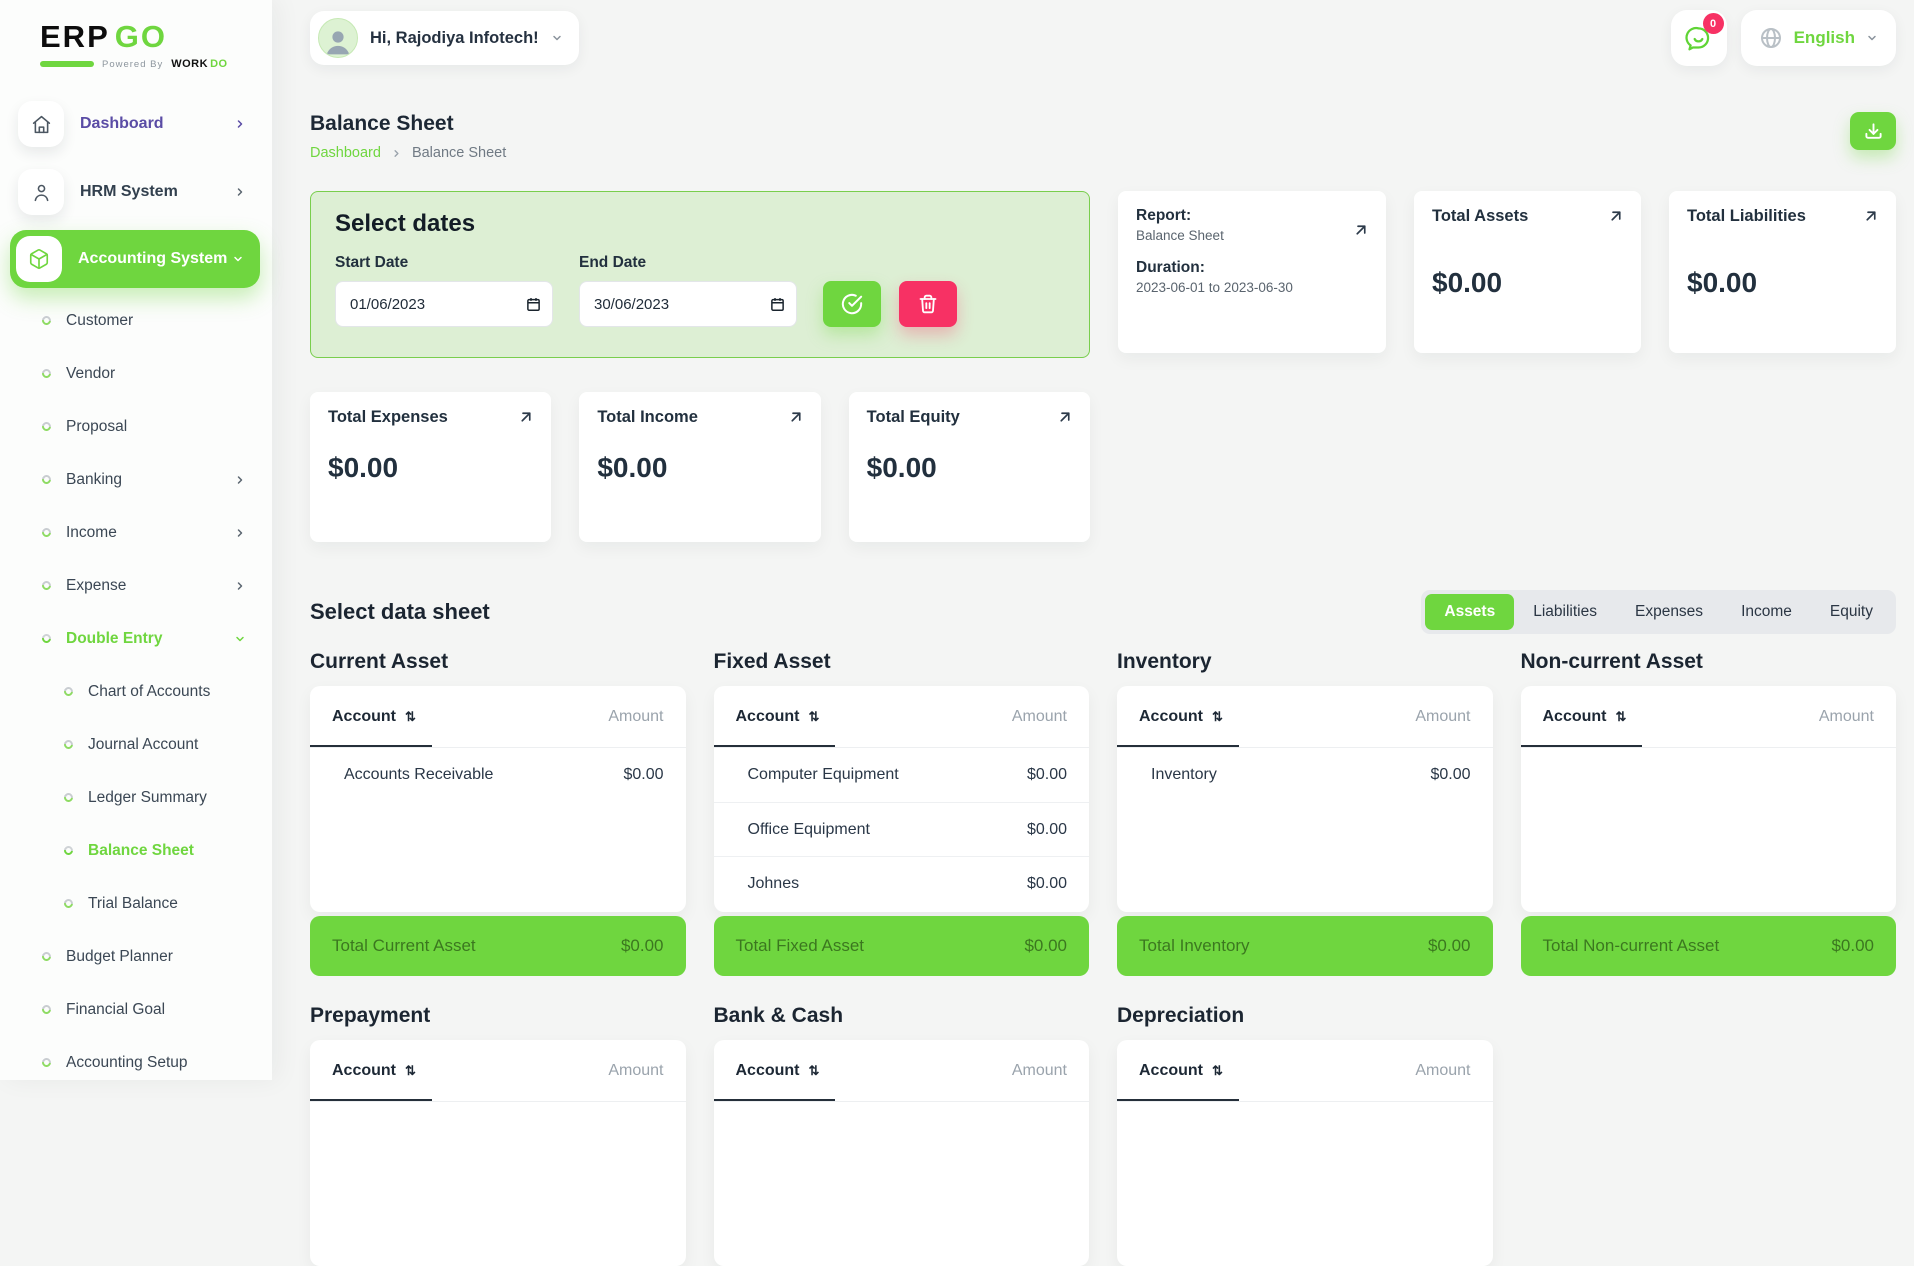 This screenshot has width=1914, height=1266. What do you see at coordinates (902, 1184) in the screenshot?
I see `table-body` at bounding box center [902, 1184].